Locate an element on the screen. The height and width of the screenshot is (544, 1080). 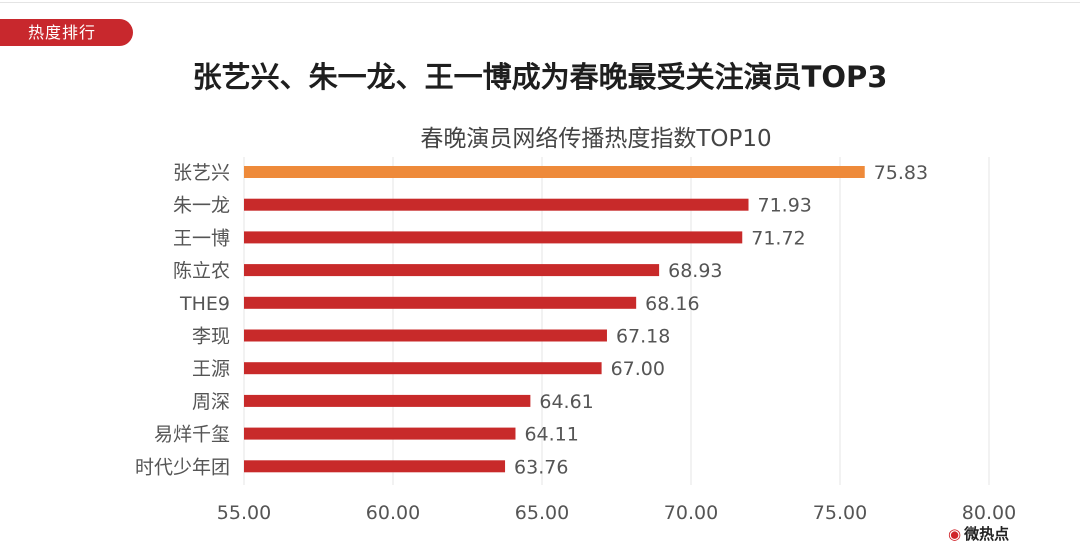
data-label: 64.61 is located at coordinates (566, 402).